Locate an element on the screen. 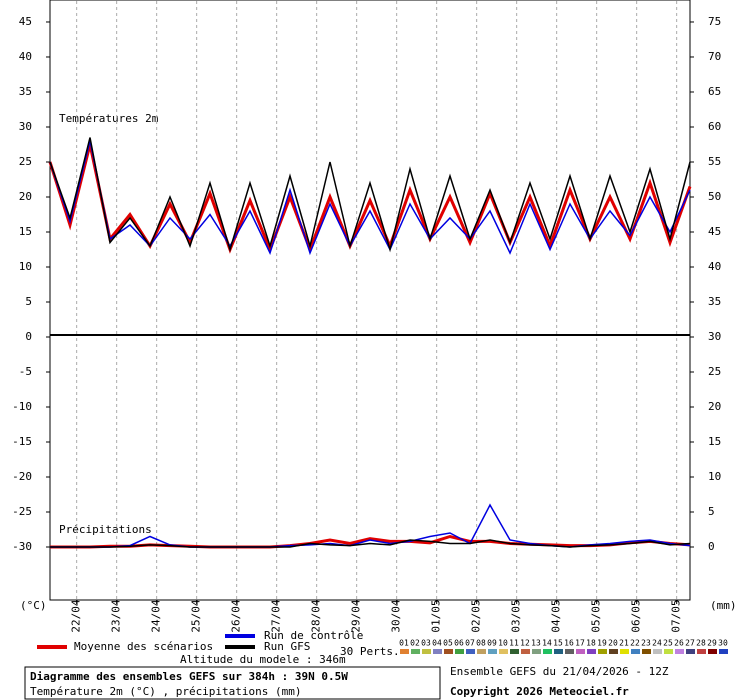  y-tick-label: 25 is located at coordinates (25, 161).